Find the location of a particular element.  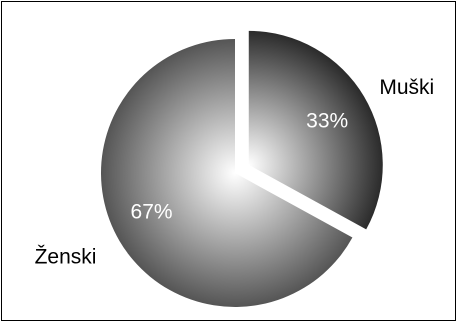

slice-category-label: Muški is located at coordinates (406, 87).